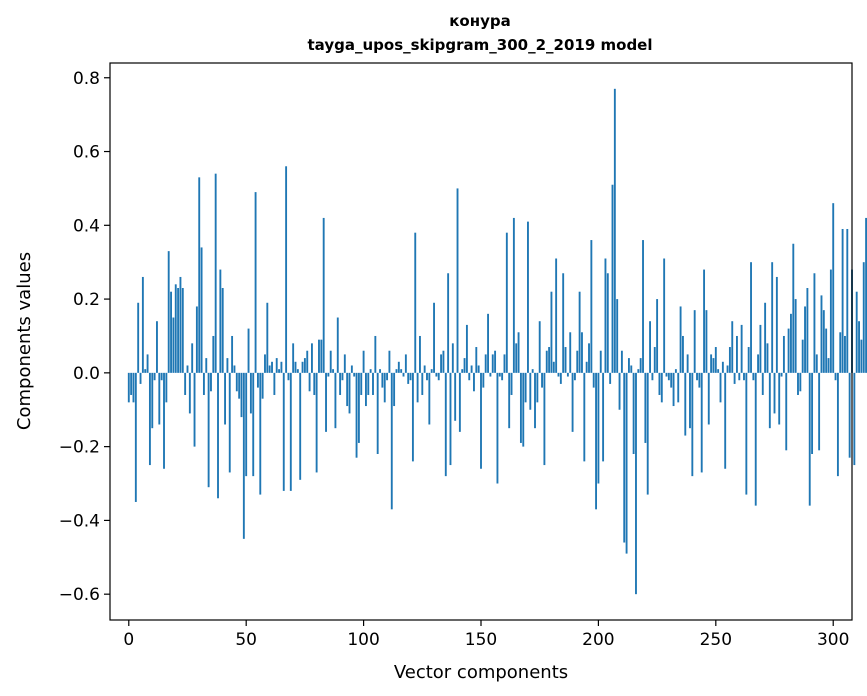 The width and height of the screenshot is (867, 696). What do you see at coordinates (833, 640) in the screenshot?
I see `x-tick-label: 300` at bounding box center [833, 640].